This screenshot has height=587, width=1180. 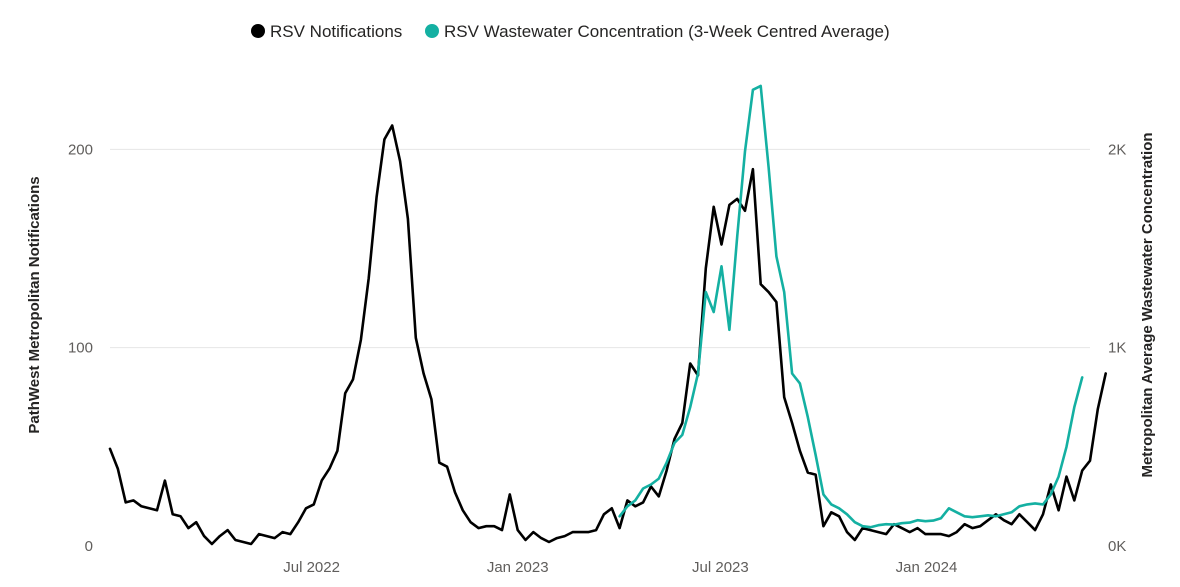 I want to click on x-tick-label: Jul 2022, so click(x=311, y=567).